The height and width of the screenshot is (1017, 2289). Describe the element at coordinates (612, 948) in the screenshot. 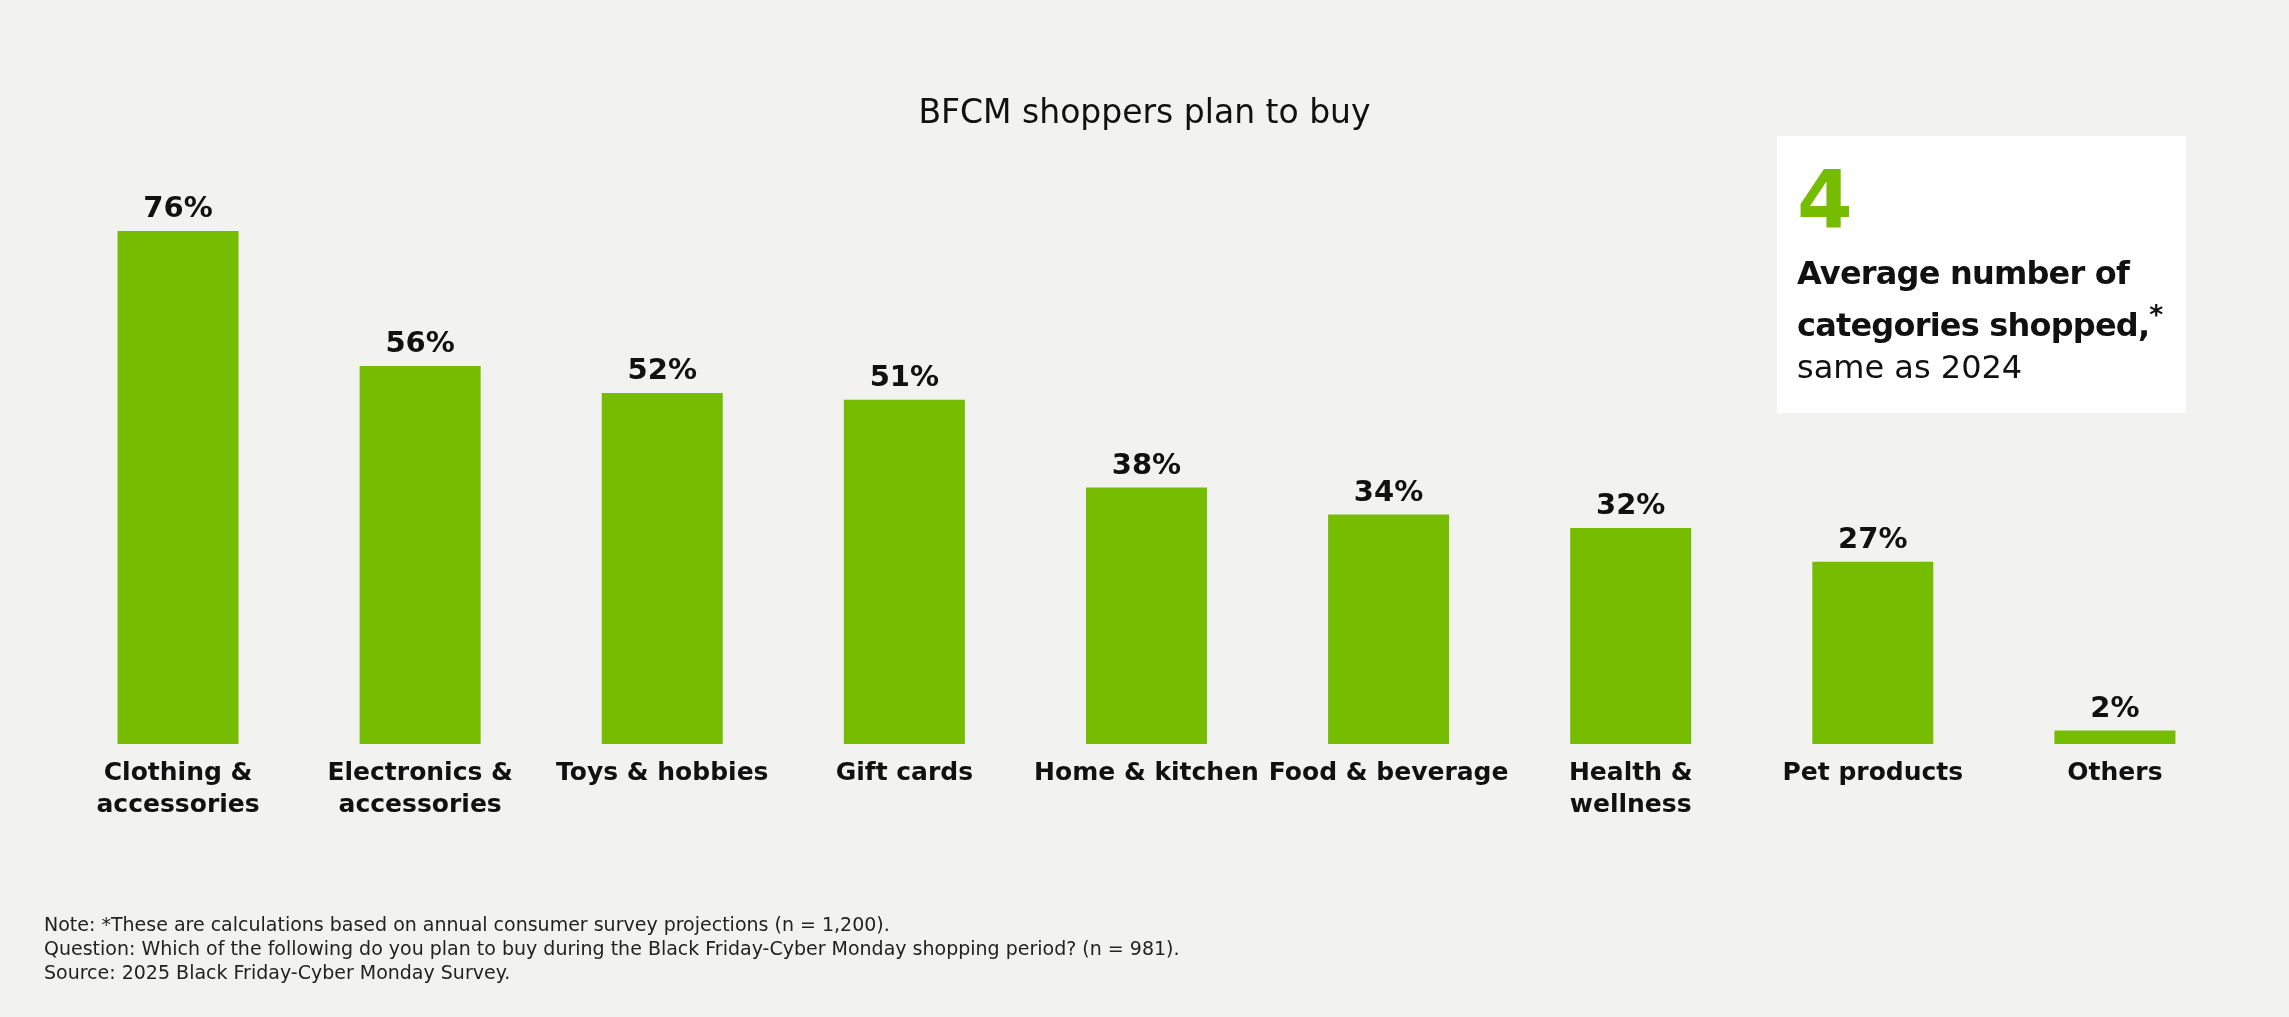

I see `text: Question: Which of the following do you plan to buy during the Black Friday-Cyber Monday shopping period? (n = 981).` at that location.